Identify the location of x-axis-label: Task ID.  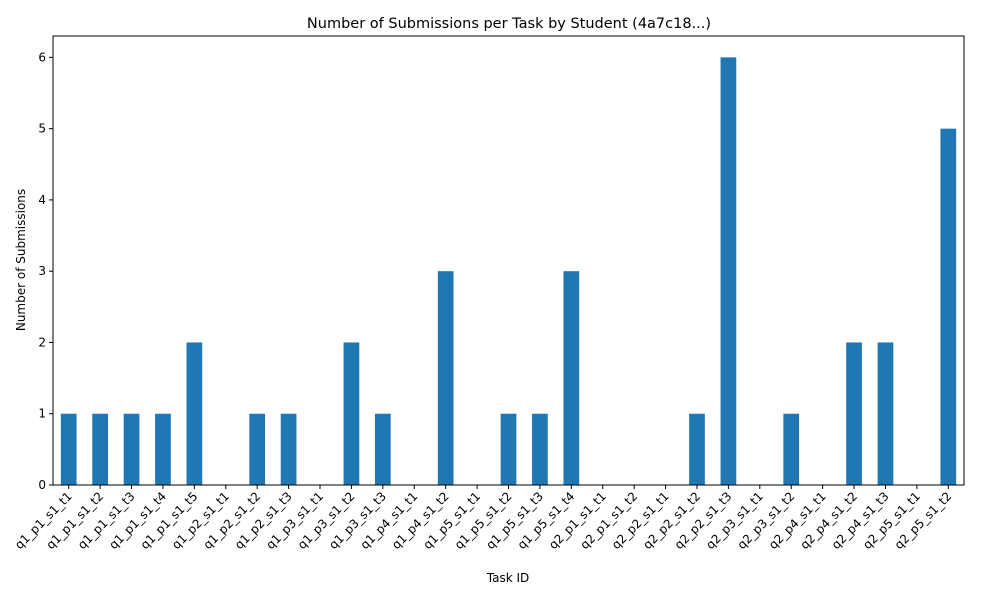
(508, 578).